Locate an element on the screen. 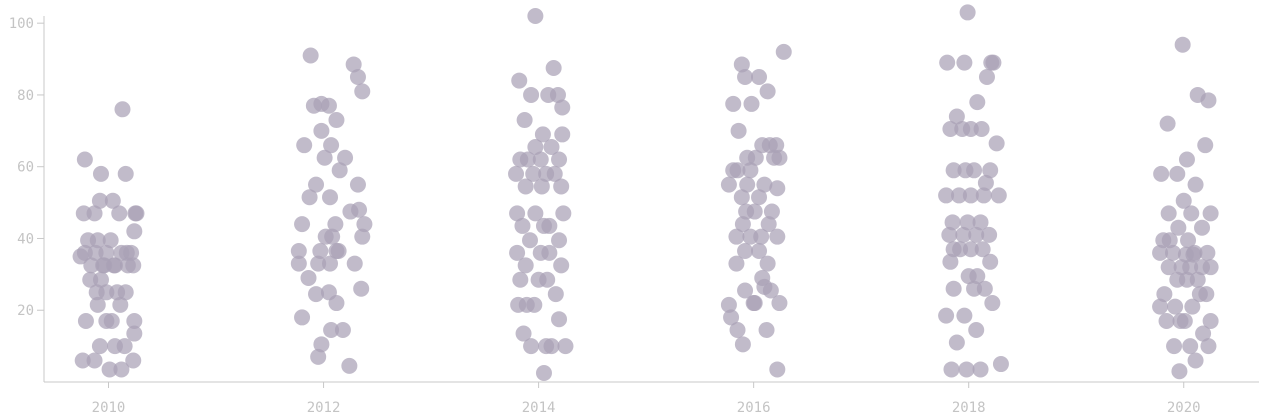 This screenshot has height=418, width=1268. y-tick-label: 20 is located at coordinates (25, 311).